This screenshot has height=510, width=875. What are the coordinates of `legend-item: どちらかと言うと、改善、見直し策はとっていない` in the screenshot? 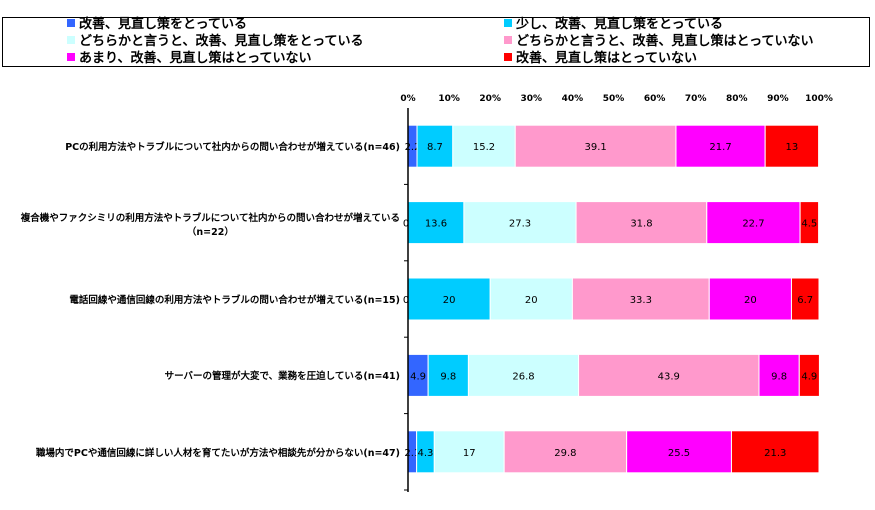 It's located at (658, 42).